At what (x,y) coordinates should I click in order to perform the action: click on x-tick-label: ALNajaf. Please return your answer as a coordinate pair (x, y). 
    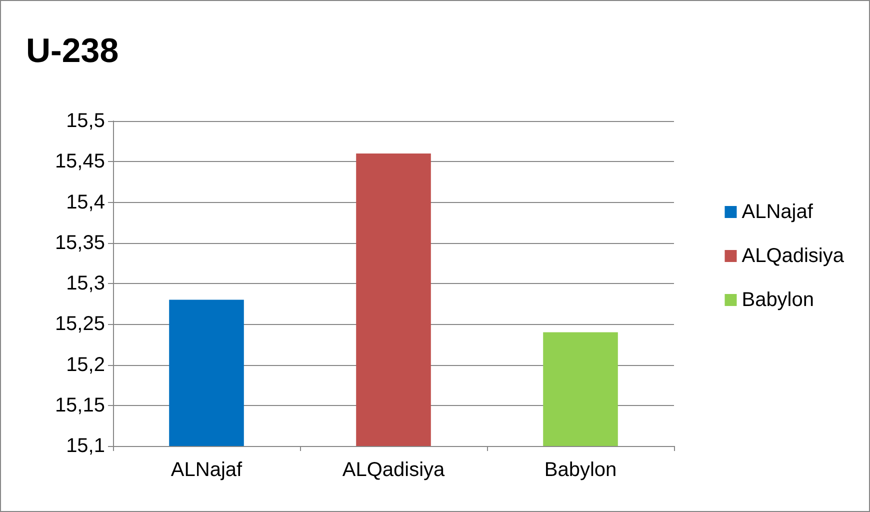
    Looking at the image, I should click on (206, 470).